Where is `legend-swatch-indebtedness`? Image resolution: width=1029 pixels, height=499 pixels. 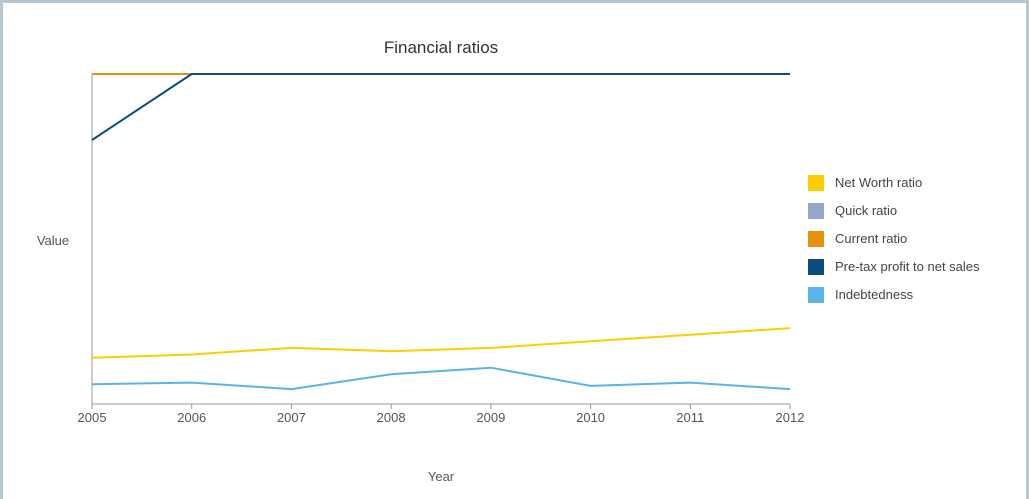 legend-swatch-indebtedness is located at coordinates (816, 295).